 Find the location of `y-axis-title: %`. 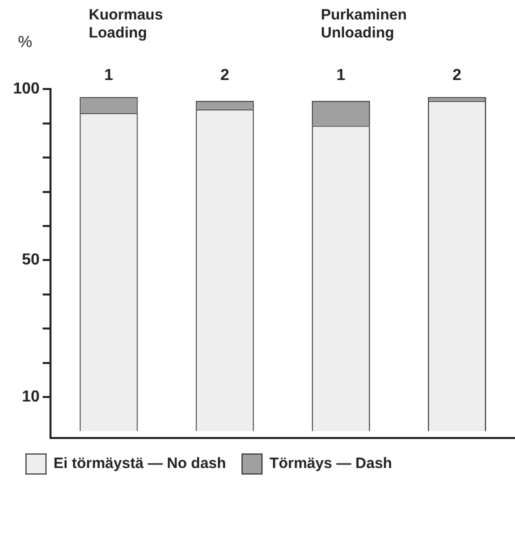

y-axis-title: % is located at coordinates (25, 43).